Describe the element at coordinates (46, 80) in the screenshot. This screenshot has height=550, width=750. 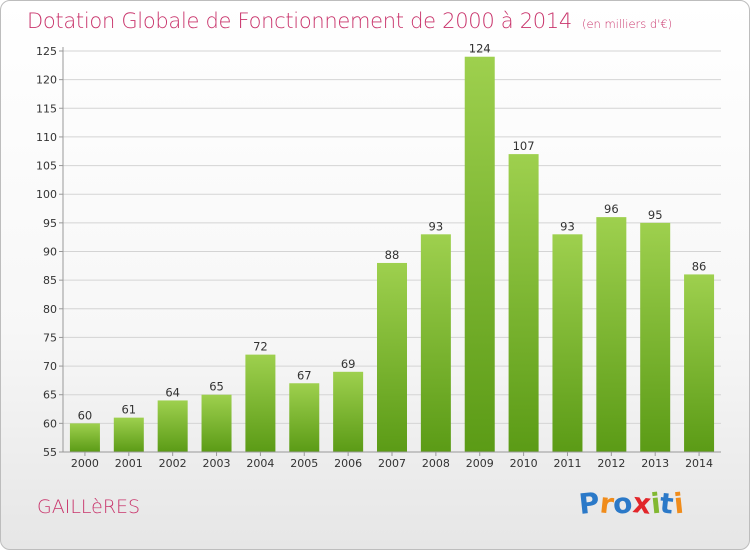
I see `y-tick-label: 120` at that location.